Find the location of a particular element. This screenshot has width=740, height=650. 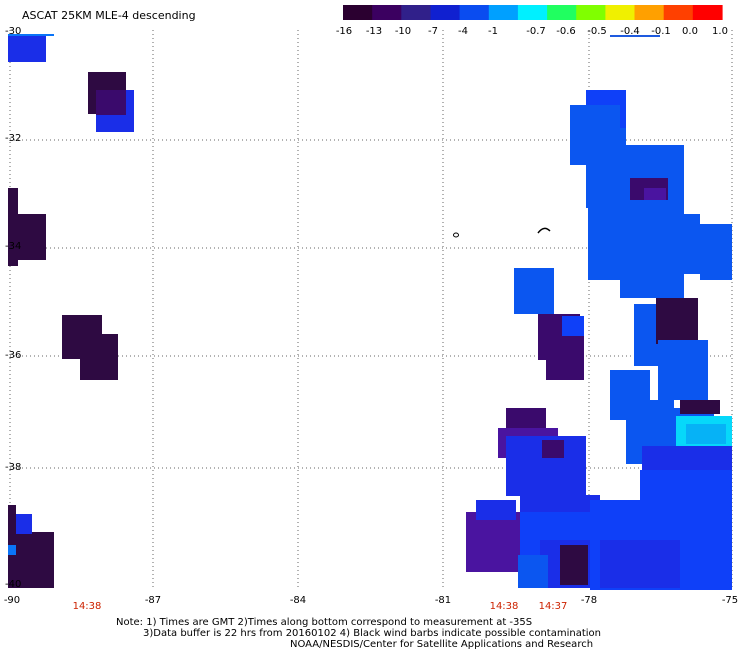

colorbar-label-3: -7 is located at coordinates (433, 31).